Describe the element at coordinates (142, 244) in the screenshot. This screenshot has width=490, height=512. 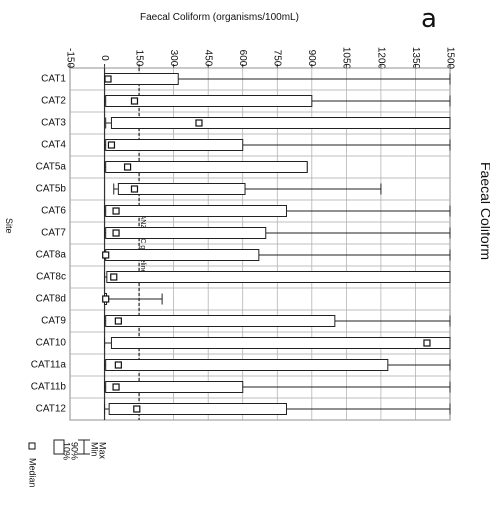
I see `guideline-label: ANZECC guideline` at that location.